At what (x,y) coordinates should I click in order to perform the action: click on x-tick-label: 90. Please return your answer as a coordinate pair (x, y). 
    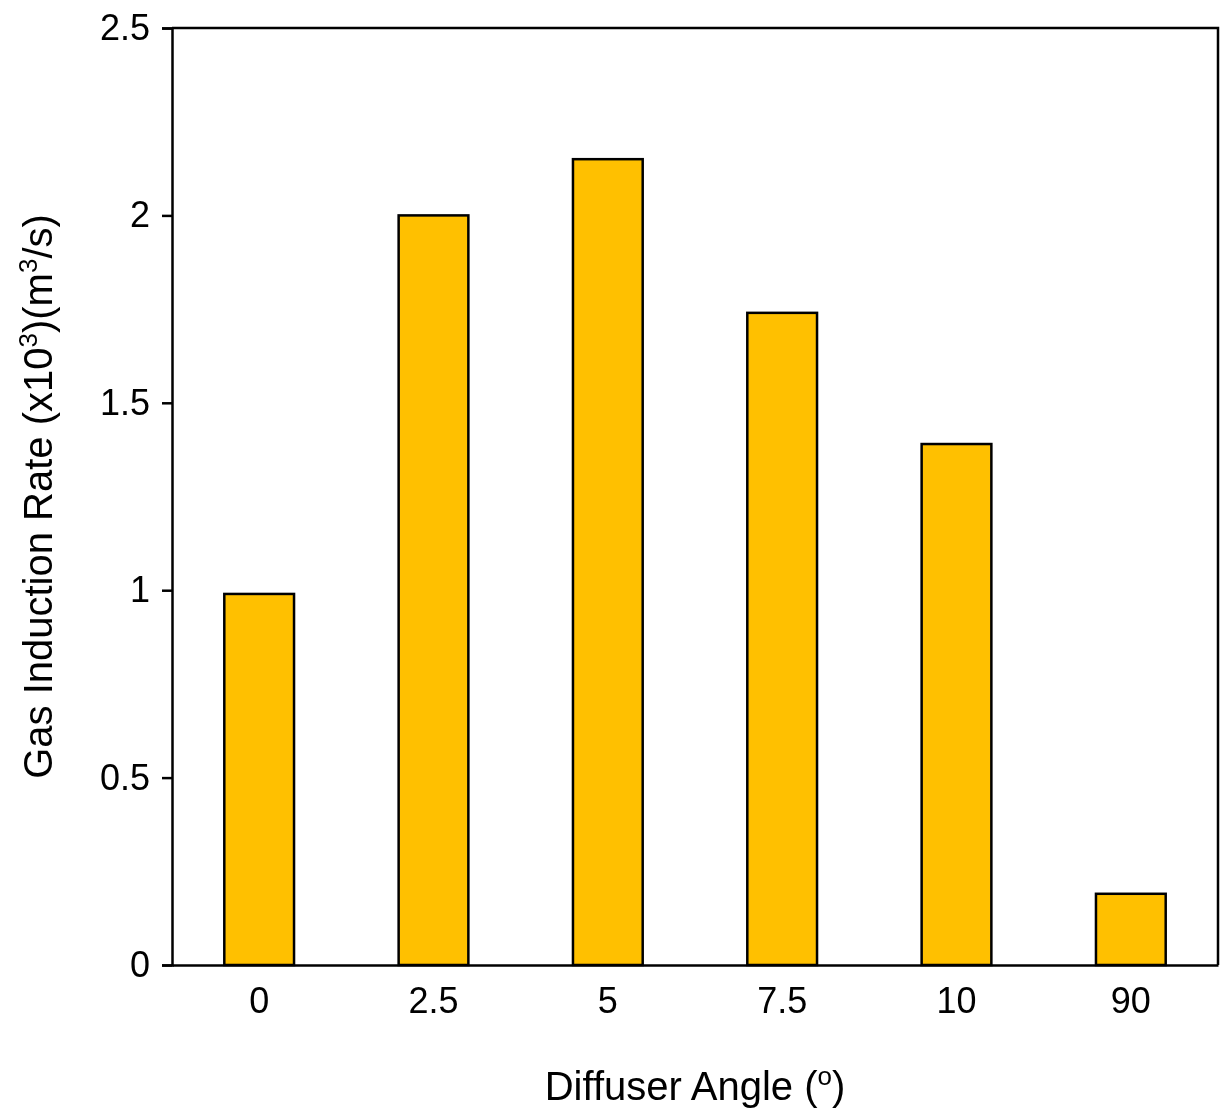
    Looking at the image, I should click on (1130, 1000).